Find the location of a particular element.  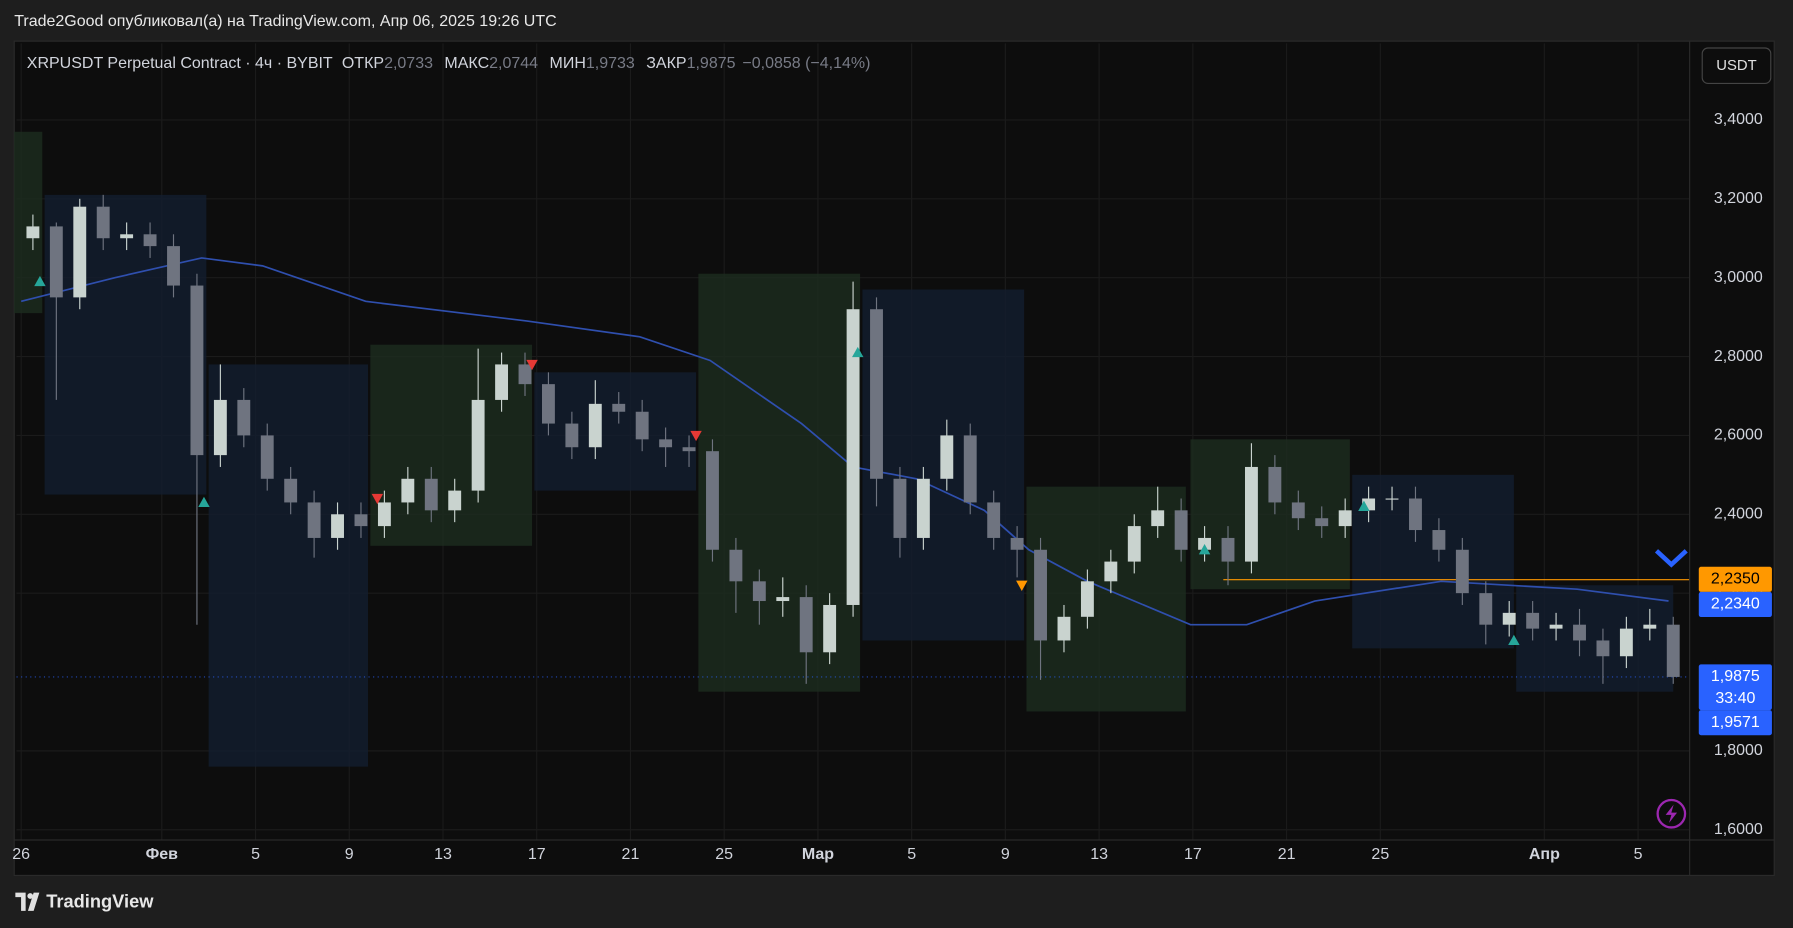

legend-label: МАКС is located at coordinates (466, 63).